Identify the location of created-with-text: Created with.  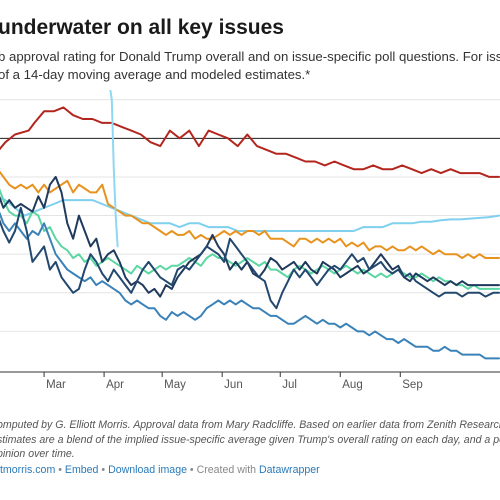
(228, 470).